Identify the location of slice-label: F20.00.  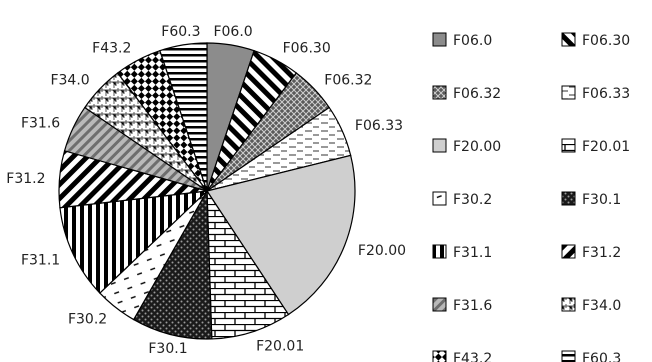
(382, 251).